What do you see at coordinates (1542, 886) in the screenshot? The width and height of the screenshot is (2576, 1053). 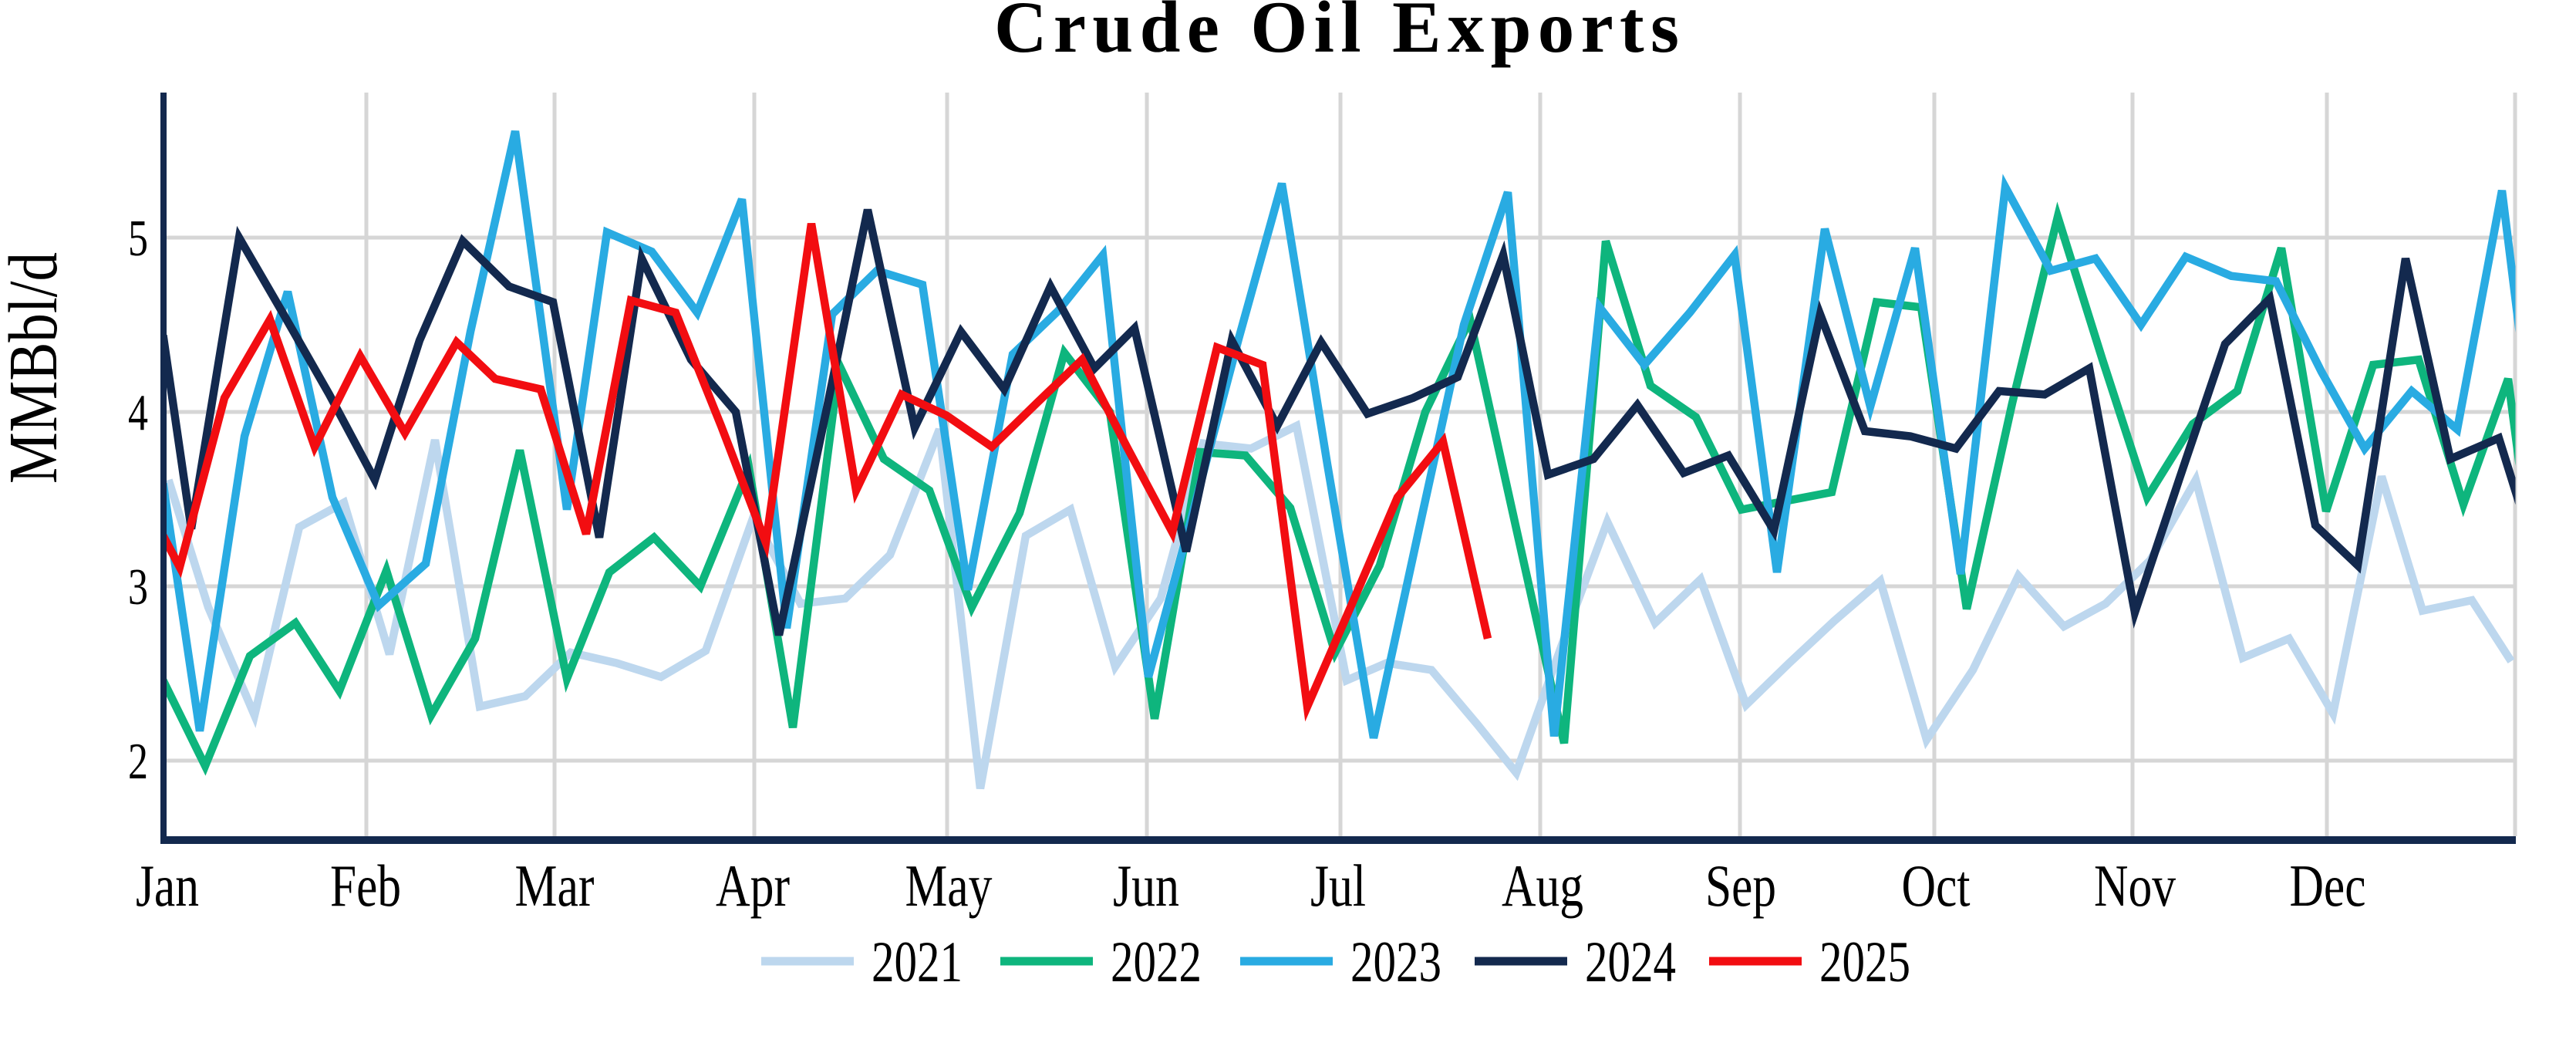 I see `svg-text: Aug` at bounding box center [1542, 886].